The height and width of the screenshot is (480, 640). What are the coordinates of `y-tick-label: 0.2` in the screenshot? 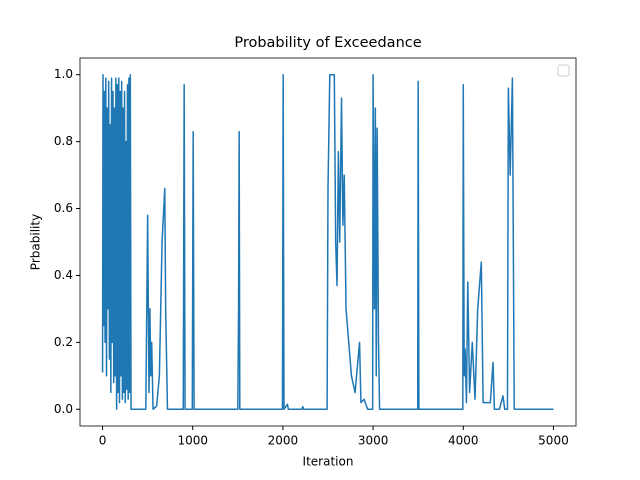 It's located at (63, 342).